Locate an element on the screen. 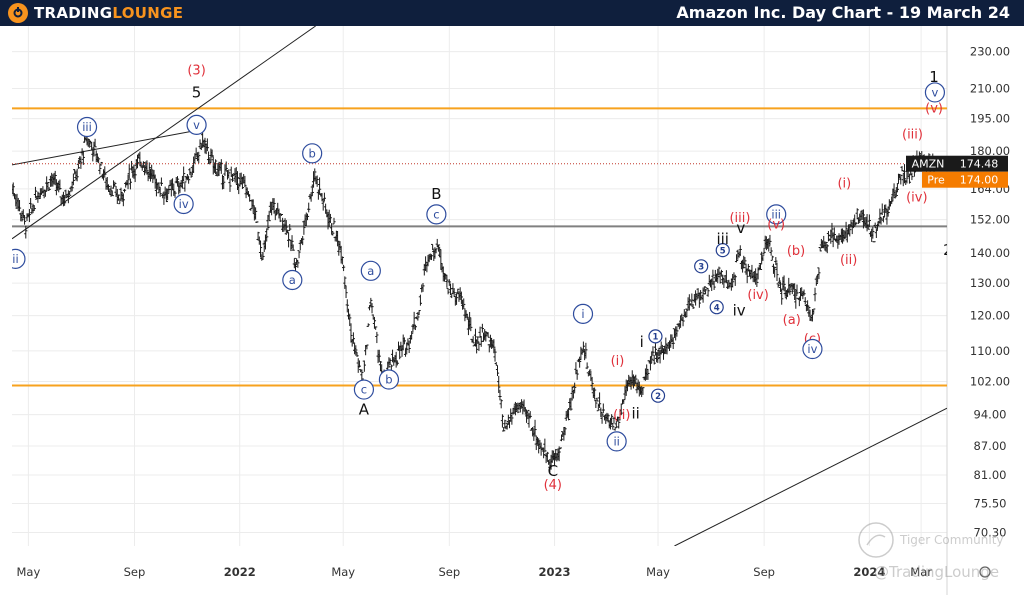  wave-label-paren: (3) is located at coordinates (196, 71).